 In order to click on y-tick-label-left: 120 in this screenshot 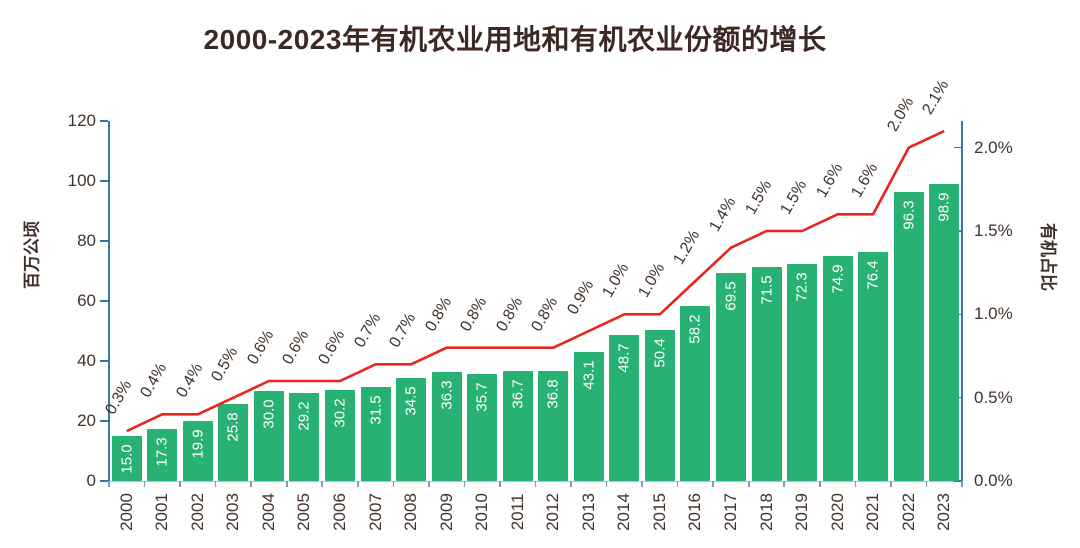, I will do `click(81, 120)`.